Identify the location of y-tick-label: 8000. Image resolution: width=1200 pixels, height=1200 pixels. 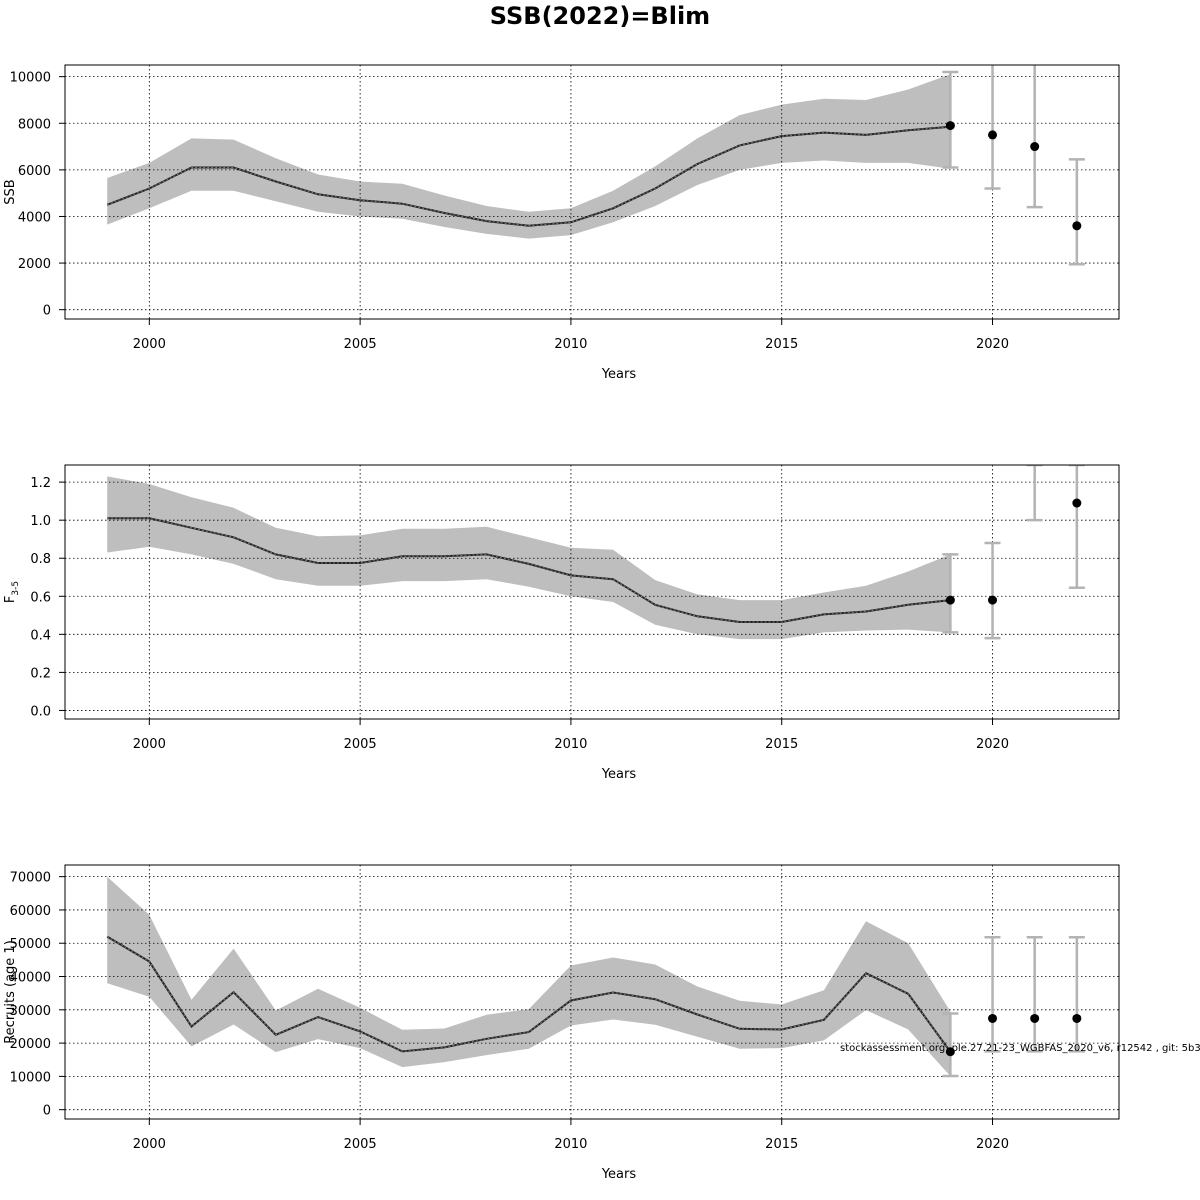
(34, 124).